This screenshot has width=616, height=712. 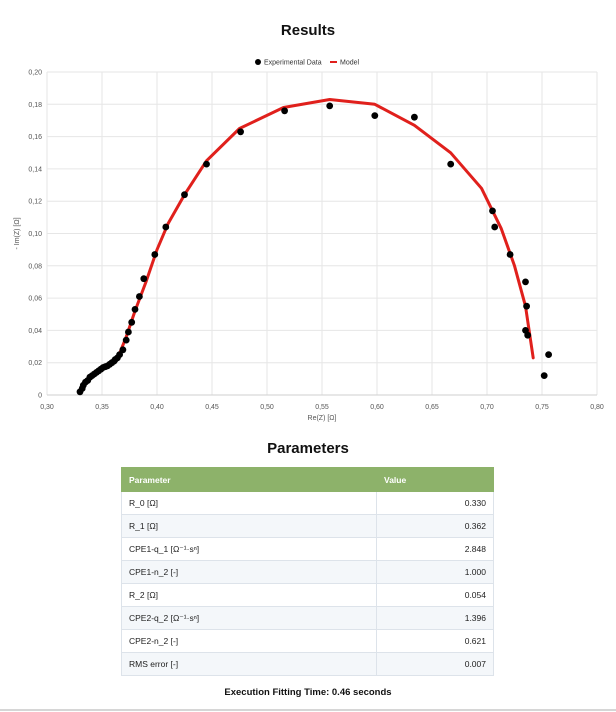 I want to click on y-axis-title: - Im(Z) [Ω], so click(x=17, y=233).